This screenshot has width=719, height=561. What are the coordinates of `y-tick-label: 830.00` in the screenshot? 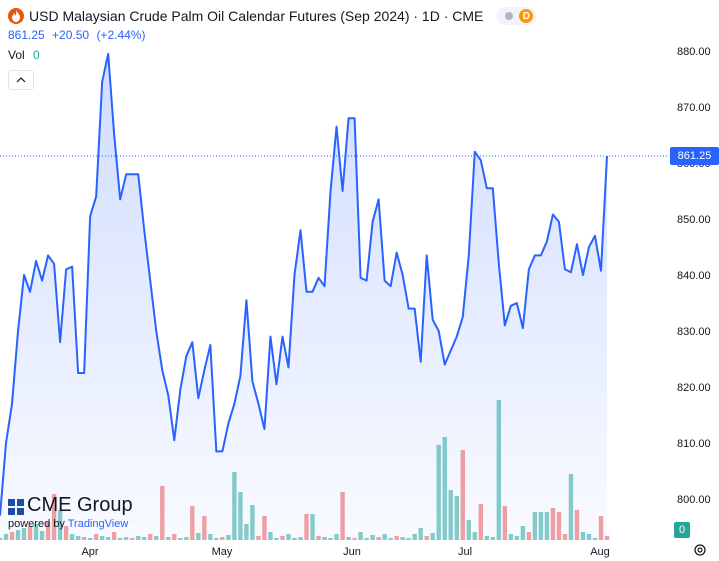 It's located at (694, 332).